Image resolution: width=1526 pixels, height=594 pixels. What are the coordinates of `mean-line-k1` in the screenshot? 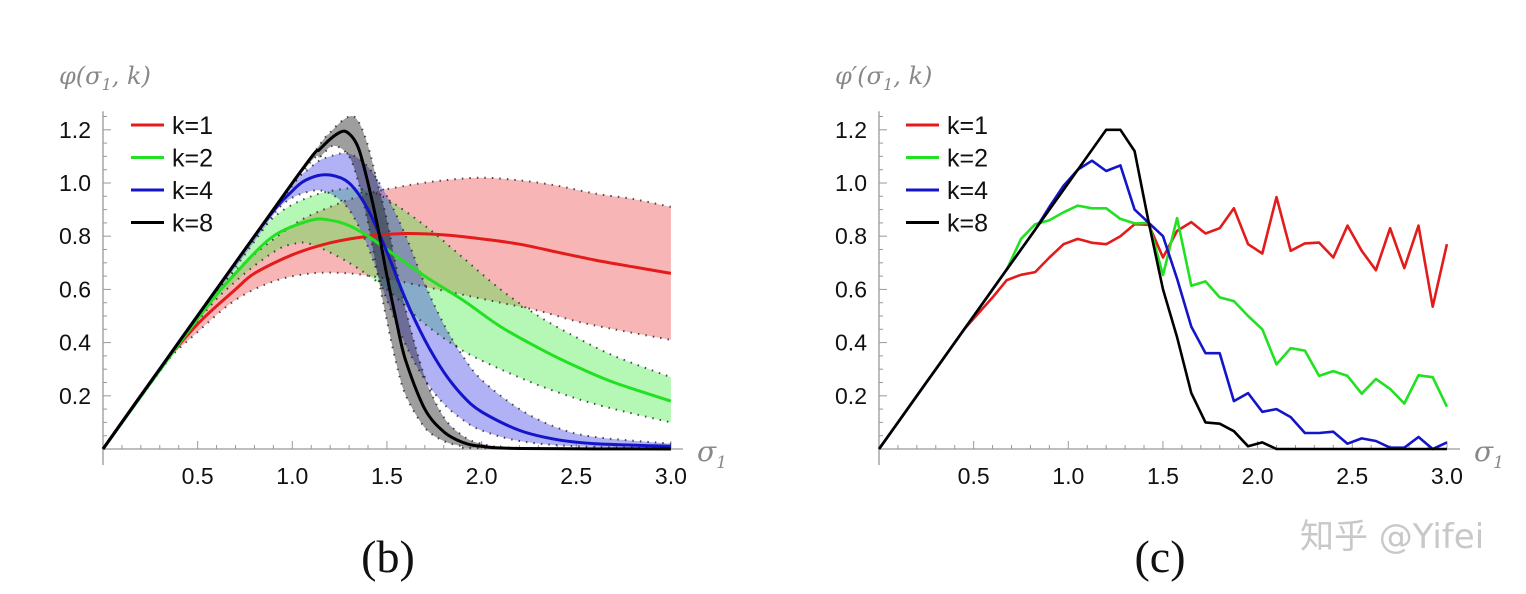 It's located at (386, 340).